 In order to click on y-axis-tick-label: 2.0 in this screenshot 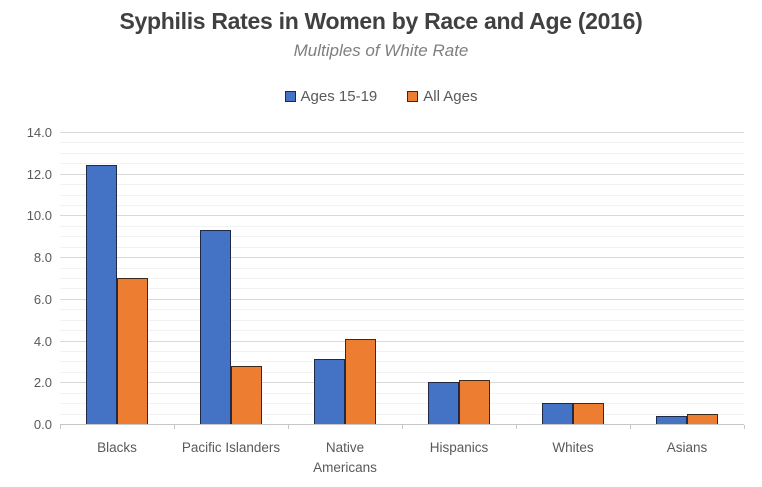, I will do `click(42, 383)`.